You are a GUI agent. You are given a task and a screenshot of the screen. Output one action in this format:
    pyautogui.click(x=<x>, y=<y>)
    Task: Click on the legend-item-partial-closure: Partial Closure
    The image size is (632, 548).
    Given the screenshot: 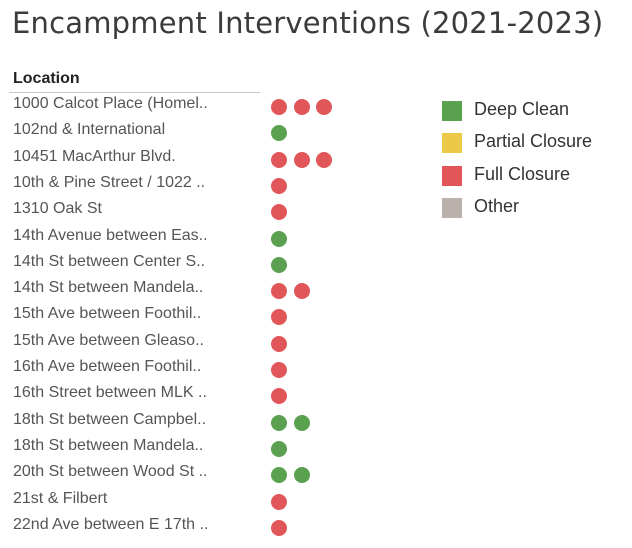 What is the action you would take?
    pyautogui.click(x=532, y=143)
    